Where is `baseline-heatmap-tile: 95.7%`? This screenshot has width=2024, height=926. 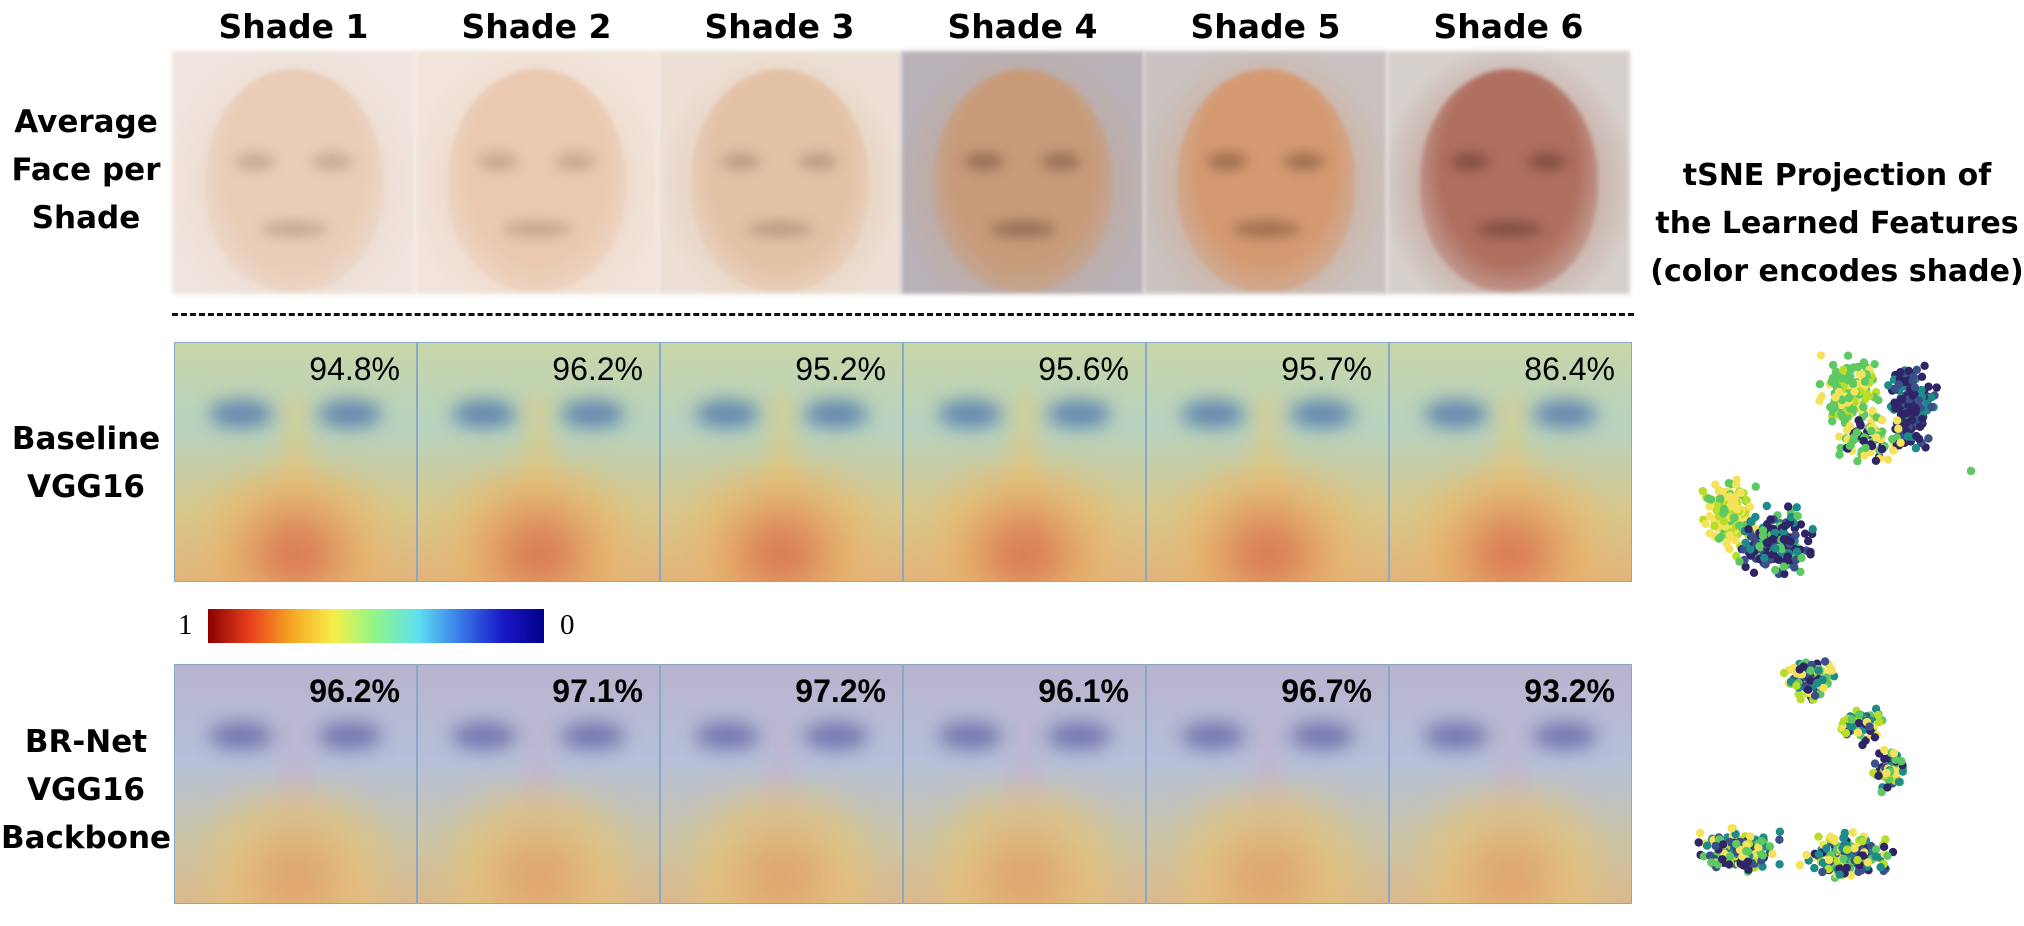 baseline-heatmap-tile: 95.7% is located at coordinates (1267, 462).